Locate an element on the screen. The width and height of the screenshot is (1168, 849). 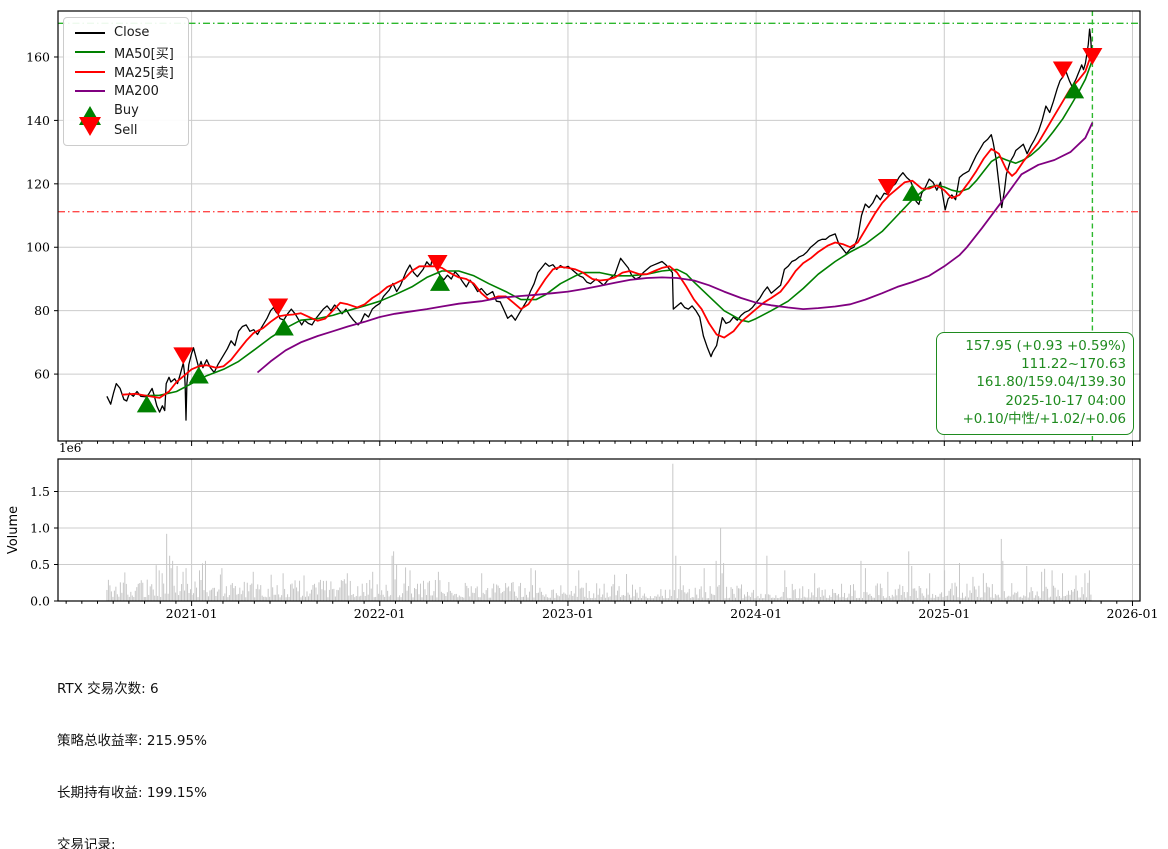
price-tick-label: 80 is located at coordinates (42, 310).